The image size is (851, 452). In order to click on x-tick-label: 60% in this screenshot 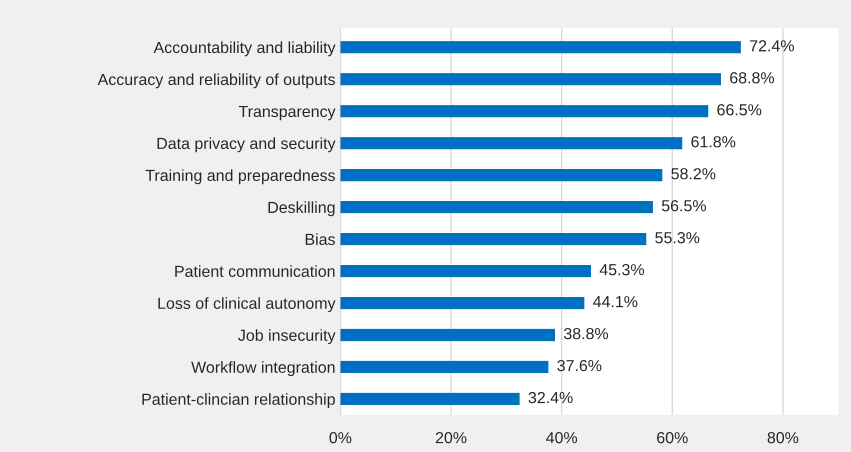, I will do `click(672, 438)`.